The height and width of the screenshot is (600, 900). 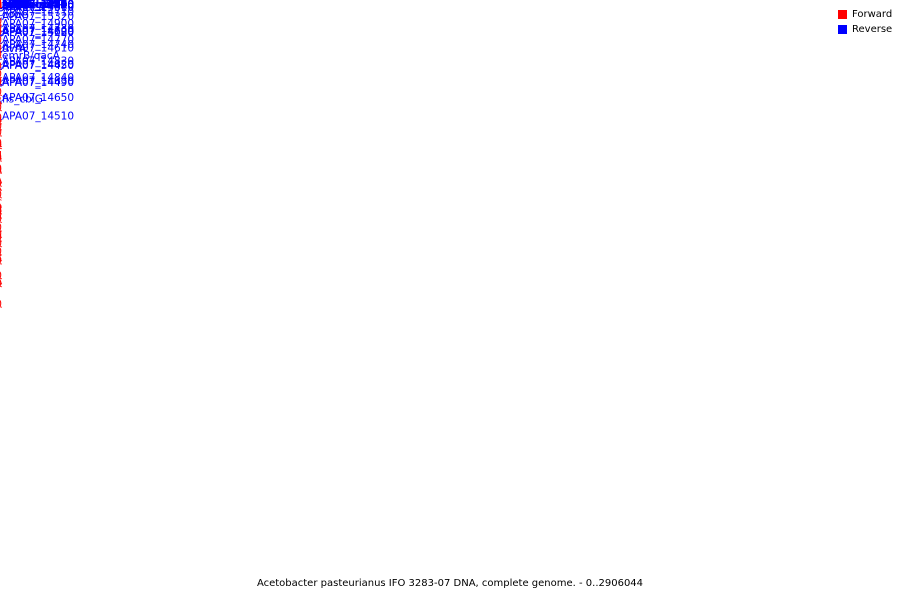 I want to click on gene-label-reverse: plsX, so click(x=13, y=5).